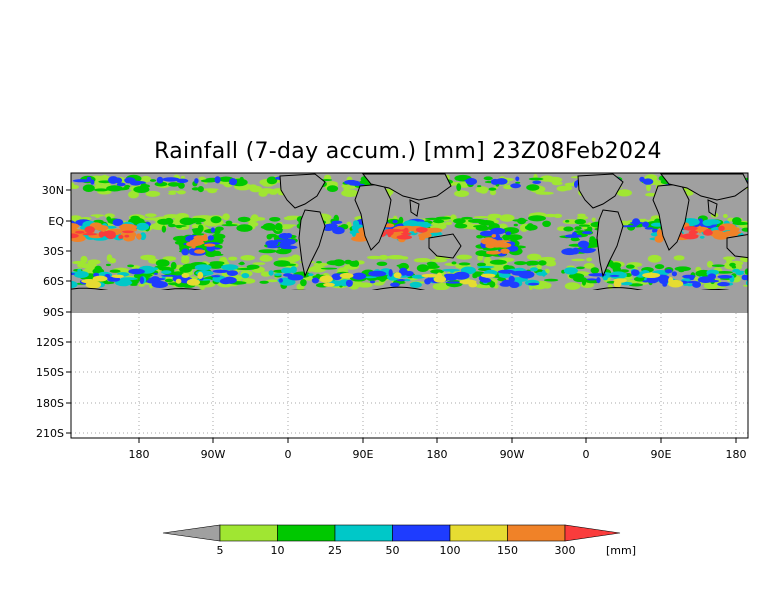 The width and height of the screenshot is (784, 612). Describe the element at coordinates (288, 454) in the screenshot. I see `x-tick-label: 0` at that location.